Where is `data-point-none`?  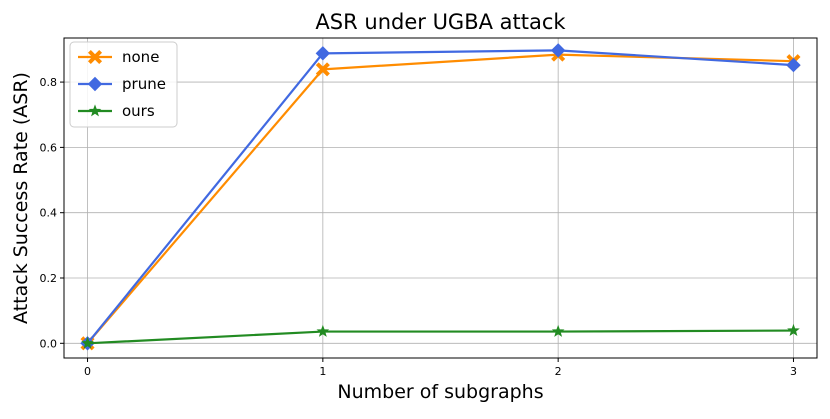 data-point-none is located at coordinates (322, 69).